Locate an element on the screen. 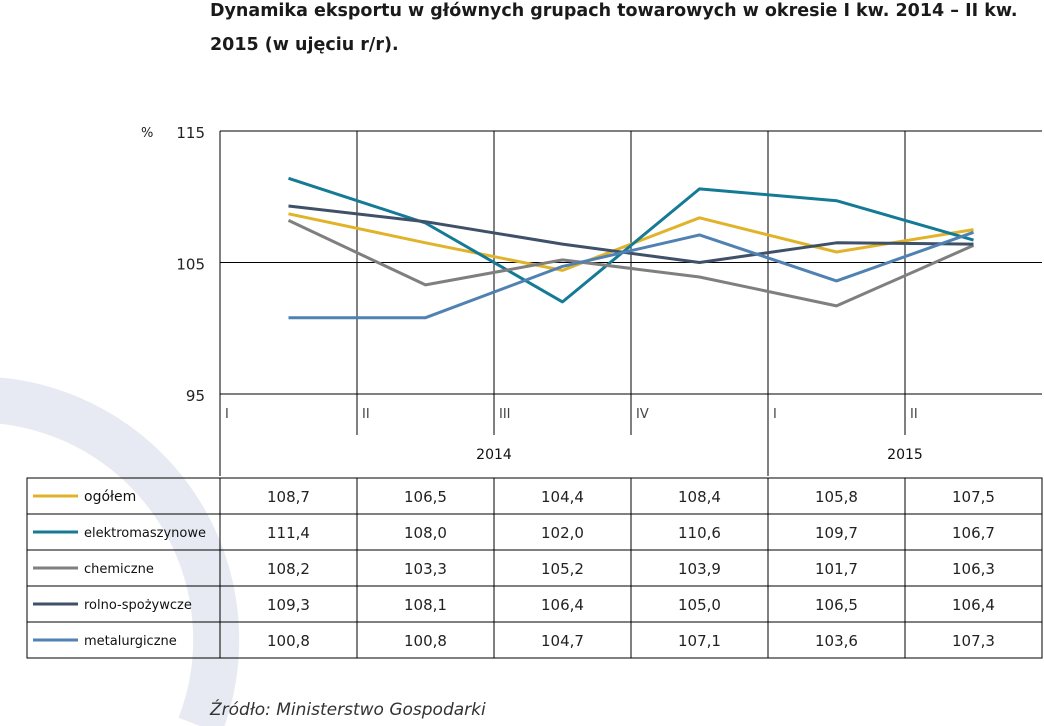 The height and width of the screenshot is (726, 1044). data-label: 108,4 is located at coordinates (699, 497).